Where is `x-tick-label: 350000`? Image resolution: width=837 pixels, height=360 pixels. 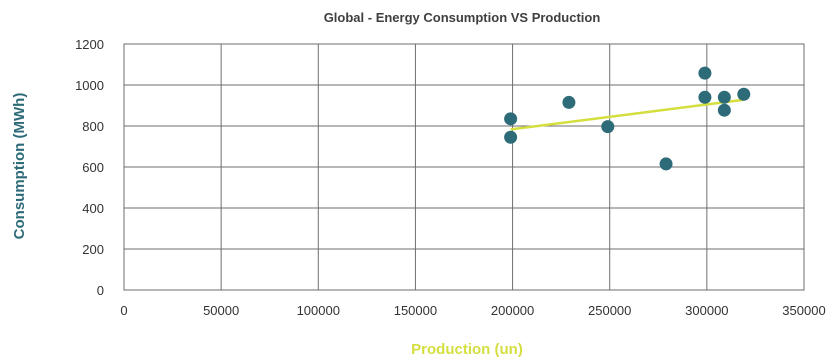 x-tick-label: 350000 is located at coordinates (803, 310).